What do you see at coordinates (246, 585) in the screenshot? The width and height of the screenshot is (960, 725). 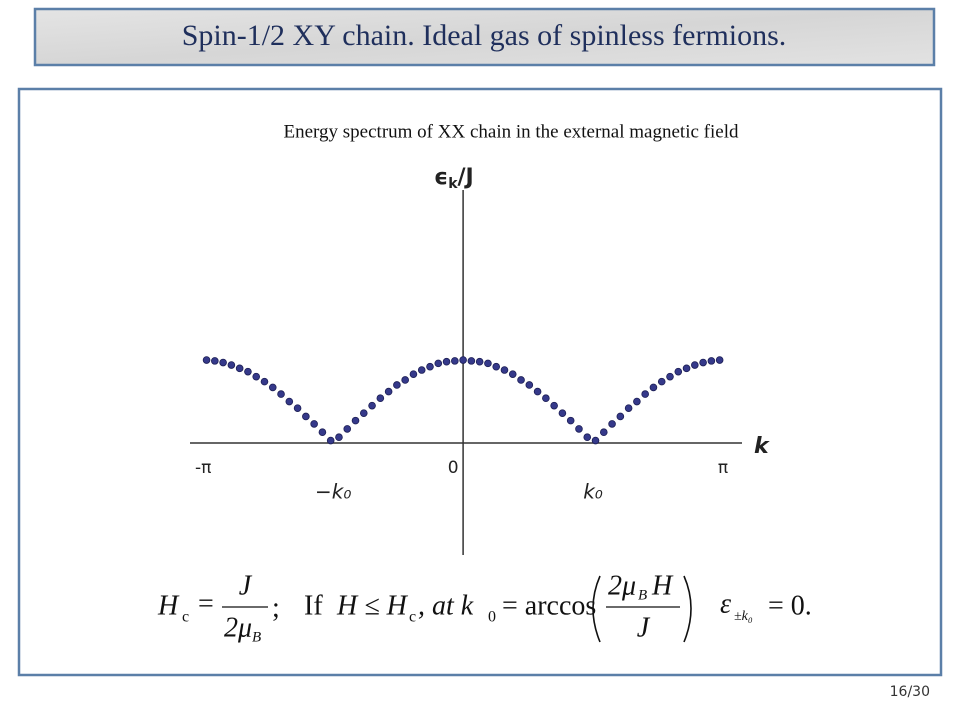 I see `formula-num: J` at bounding box center [246, 585].